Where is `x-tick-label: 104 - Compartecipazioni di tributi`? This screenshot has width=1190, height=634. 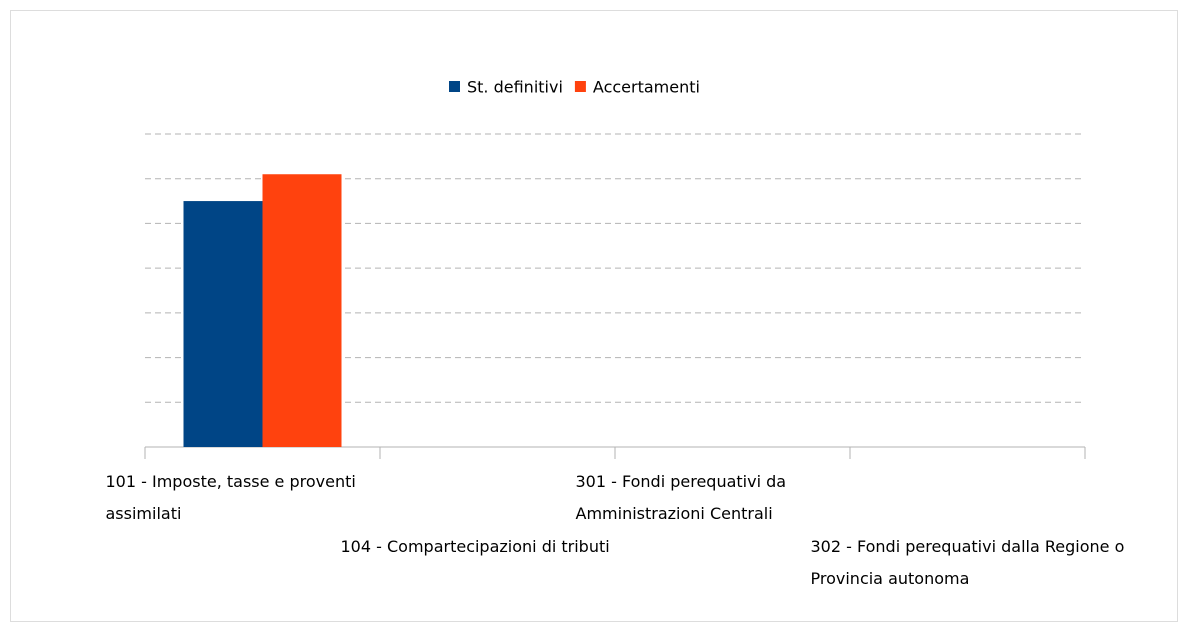
x-tick-label: 104 - Compartecipazioni di tributi is located at coordinates (475, 546).